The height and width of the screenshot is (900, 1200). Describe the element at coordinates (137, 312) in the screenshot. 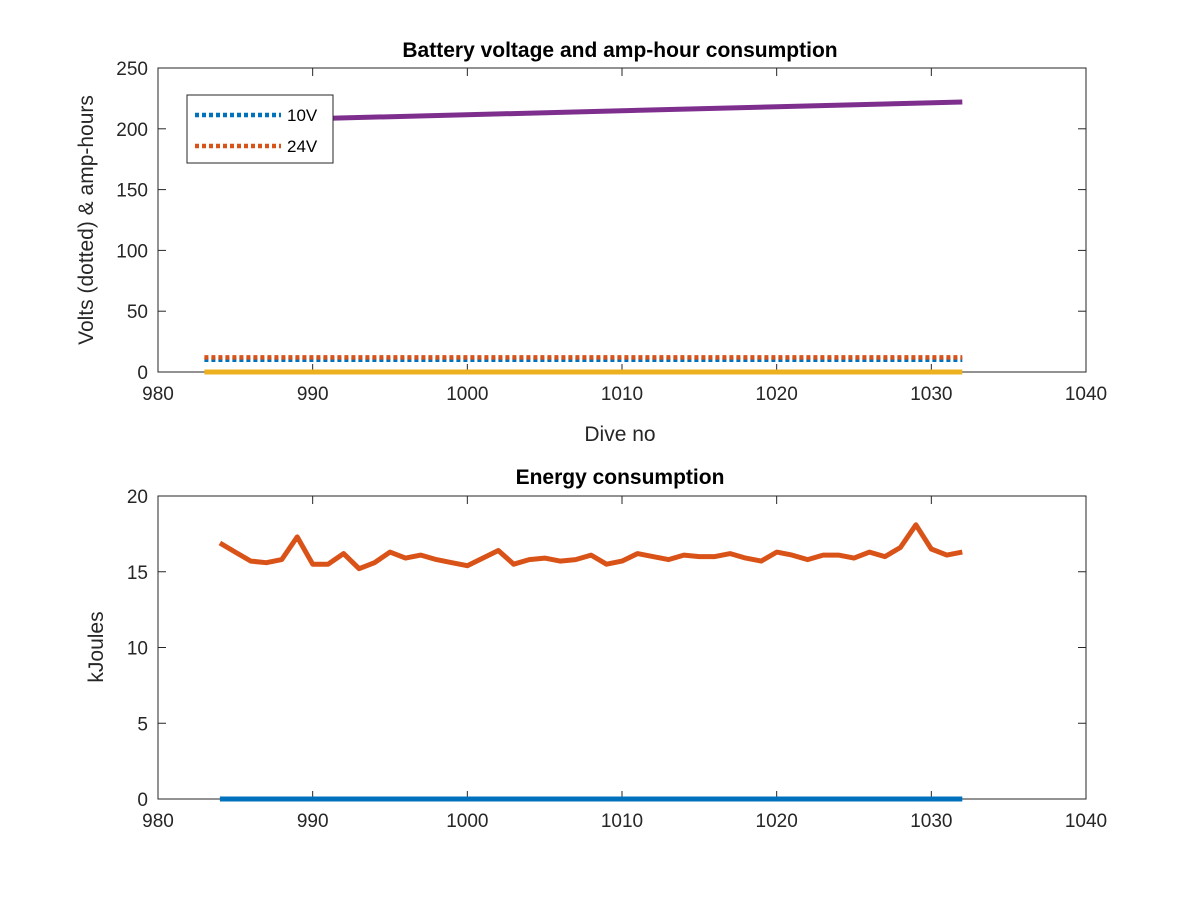

I see `y-tick-label: 50` at that location.